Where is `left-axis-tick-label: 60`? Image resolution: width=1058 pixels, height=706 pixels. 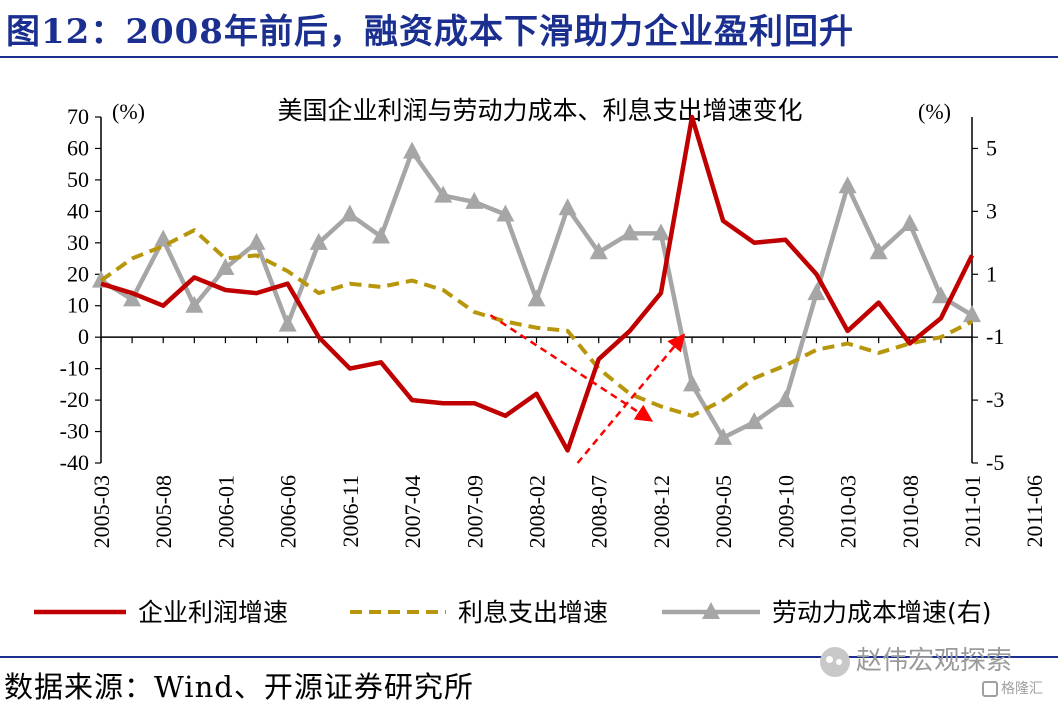 left-axis-tick-label: 60 is located at coordinates (78, 147).